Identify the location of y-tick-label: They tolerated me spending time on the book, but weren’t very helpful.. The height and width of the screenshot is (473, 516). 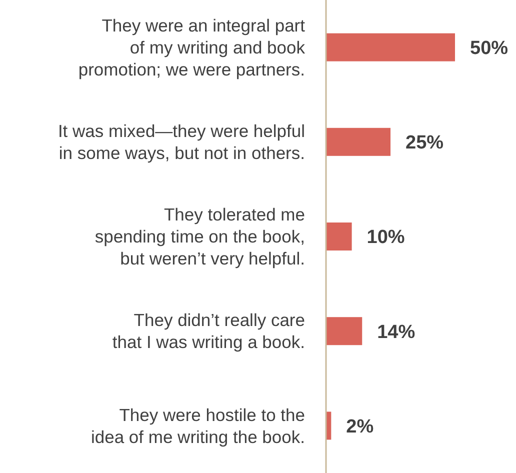
(199, 236).